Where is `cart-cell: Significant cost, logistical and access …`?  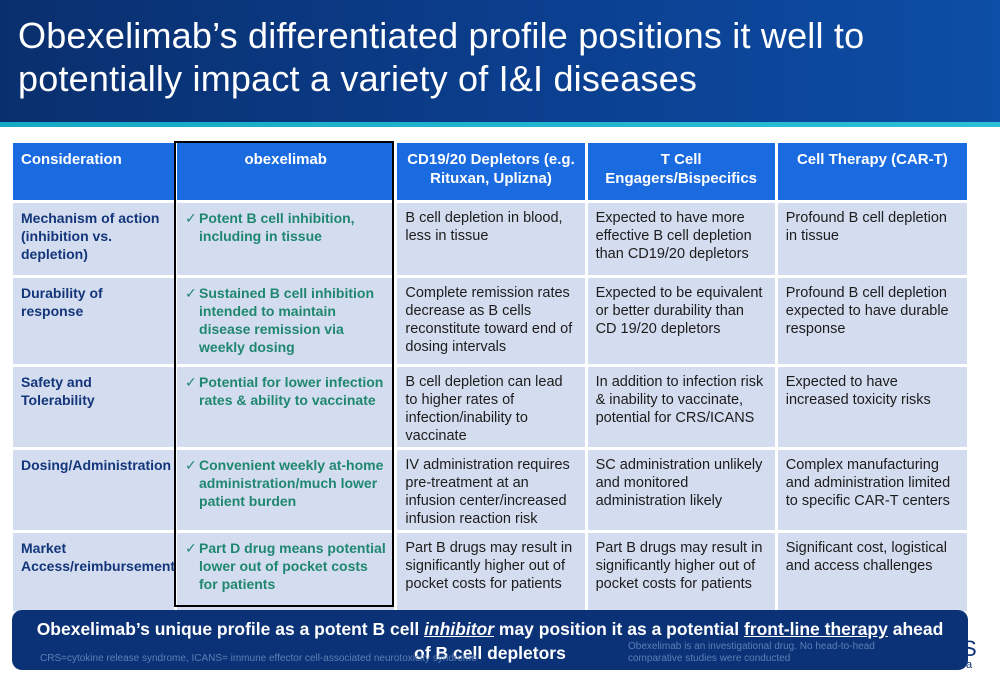
cart-cell: Significant cost, logistical and access … is located at coordinates (872, 572).